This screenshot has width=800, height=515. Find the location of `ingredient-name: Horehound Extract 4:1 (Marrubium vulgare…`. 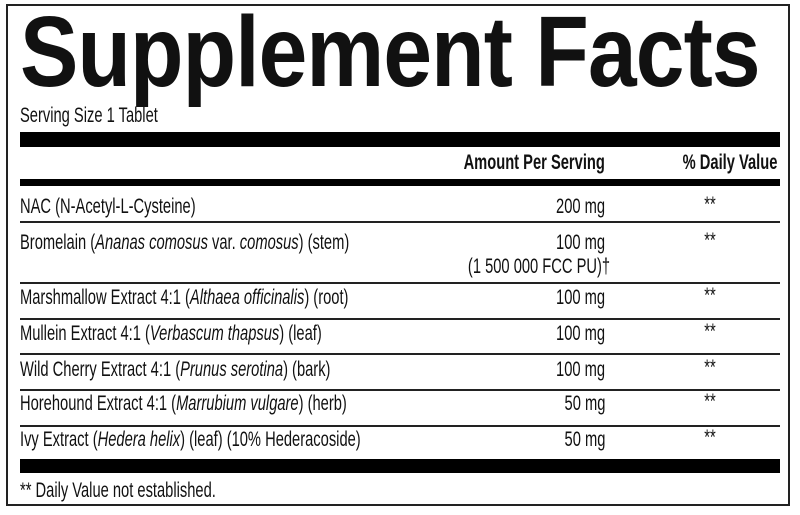

ingredient-name: Horehound Extract 4:1 (Marrubium vulgare… is located at coordinates (183, 404).